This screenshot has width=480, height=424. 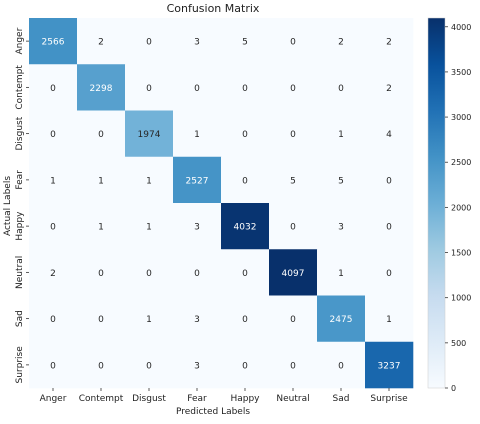 I want to click on y-tick-label: Contempt, so click(x=20, y=87).